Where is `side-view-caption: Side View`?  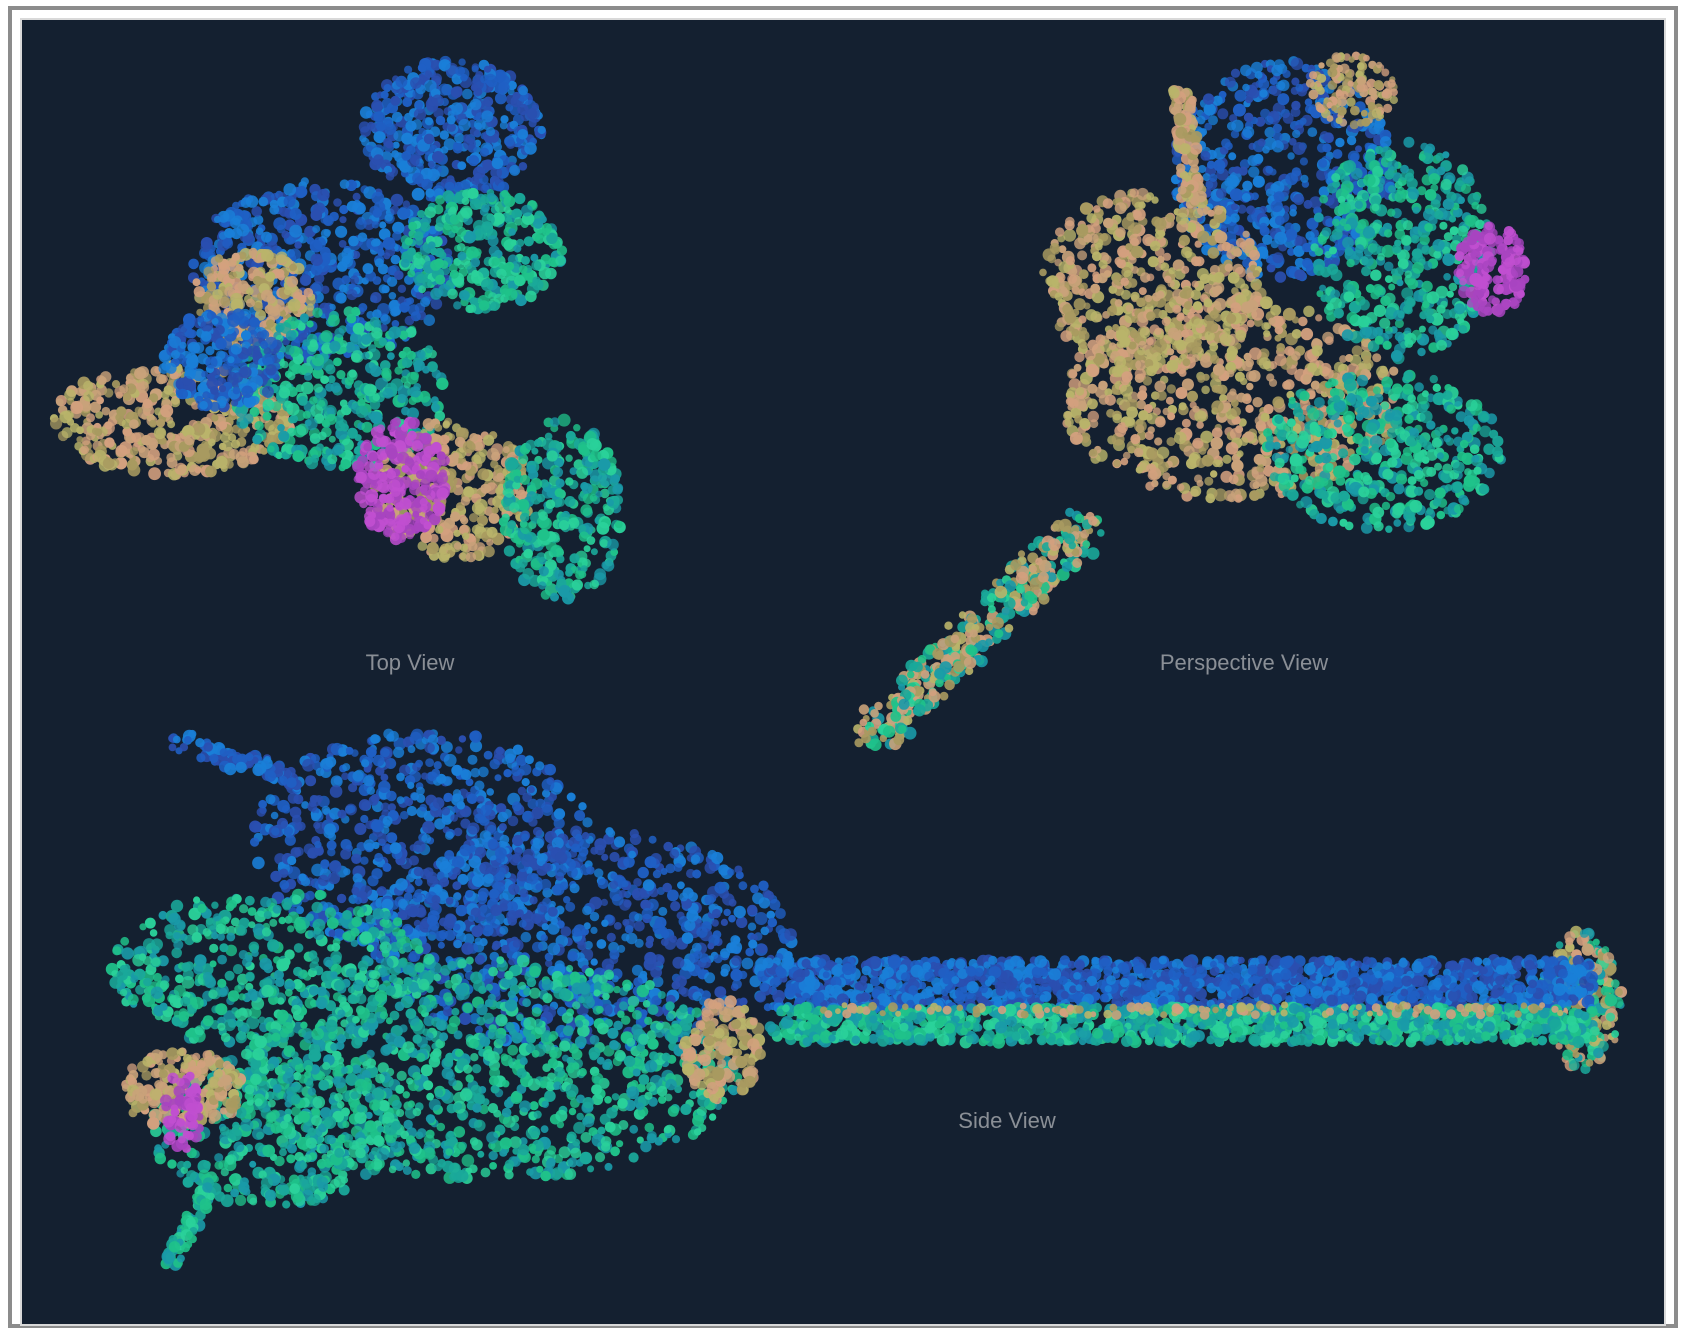
side-view-caption: Side View is located at coordinates (1007, 1120).